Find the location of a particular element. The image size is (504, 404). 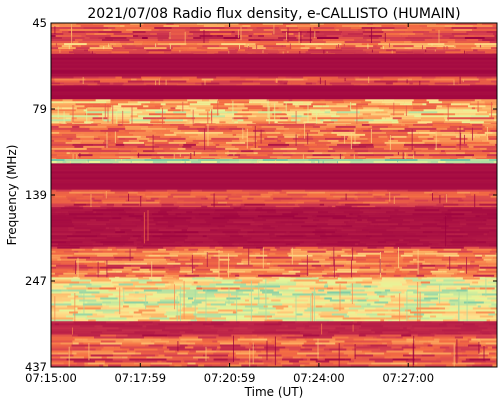

y-tick-label: 139 is located at coordinates (36, 195).